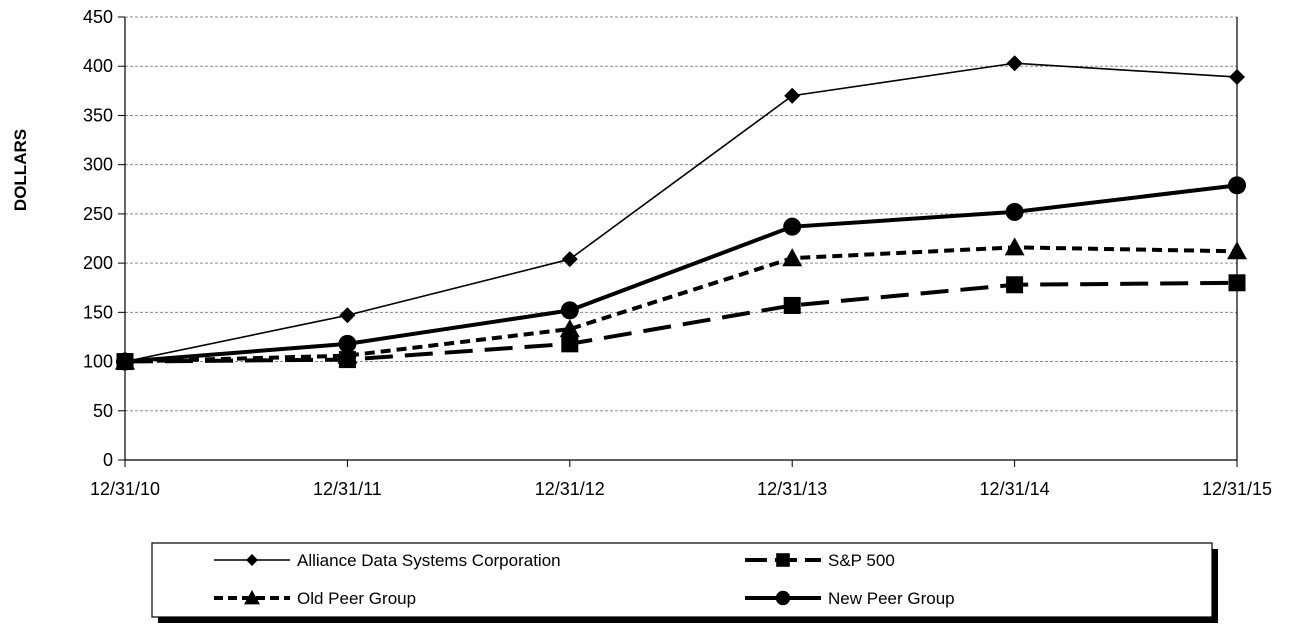 This screenshot has width=1295, height=624. I want to click on y-tick-label: 0, so click(108, 460).